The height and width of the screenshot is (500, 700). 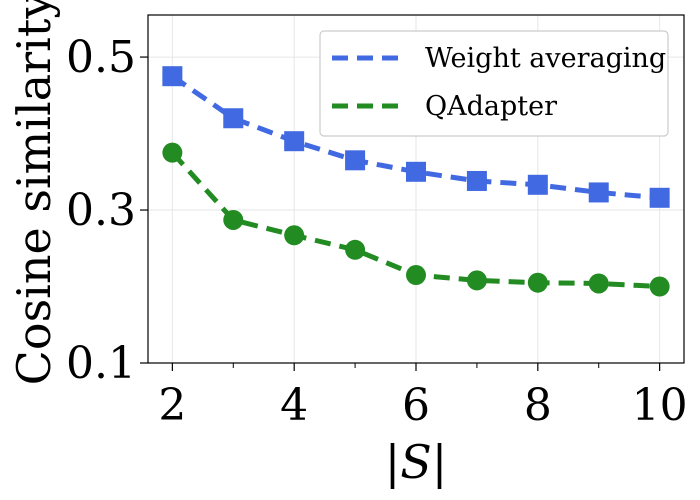 I want to click on legend-box, so click(x=494, y=83).